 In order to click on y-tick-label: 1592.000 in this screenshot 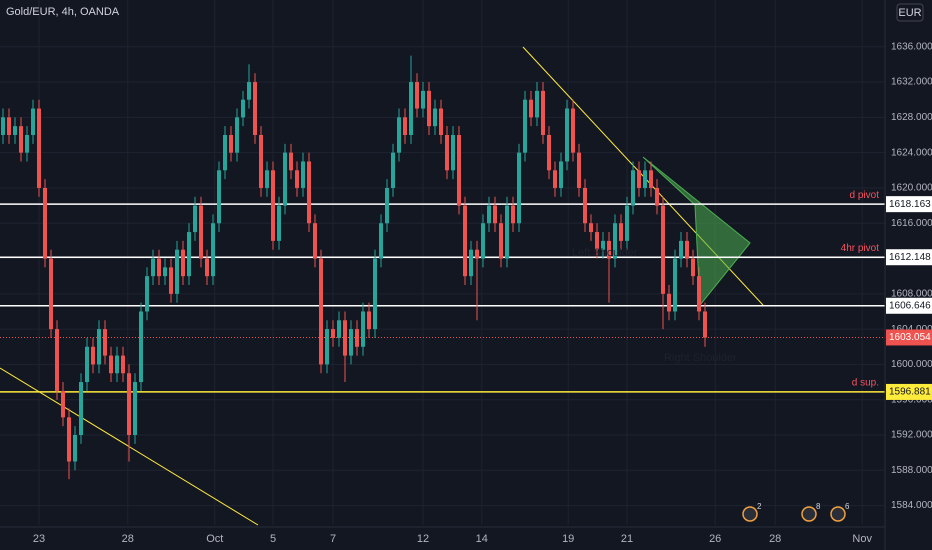, I will do `click(911, 435)`.